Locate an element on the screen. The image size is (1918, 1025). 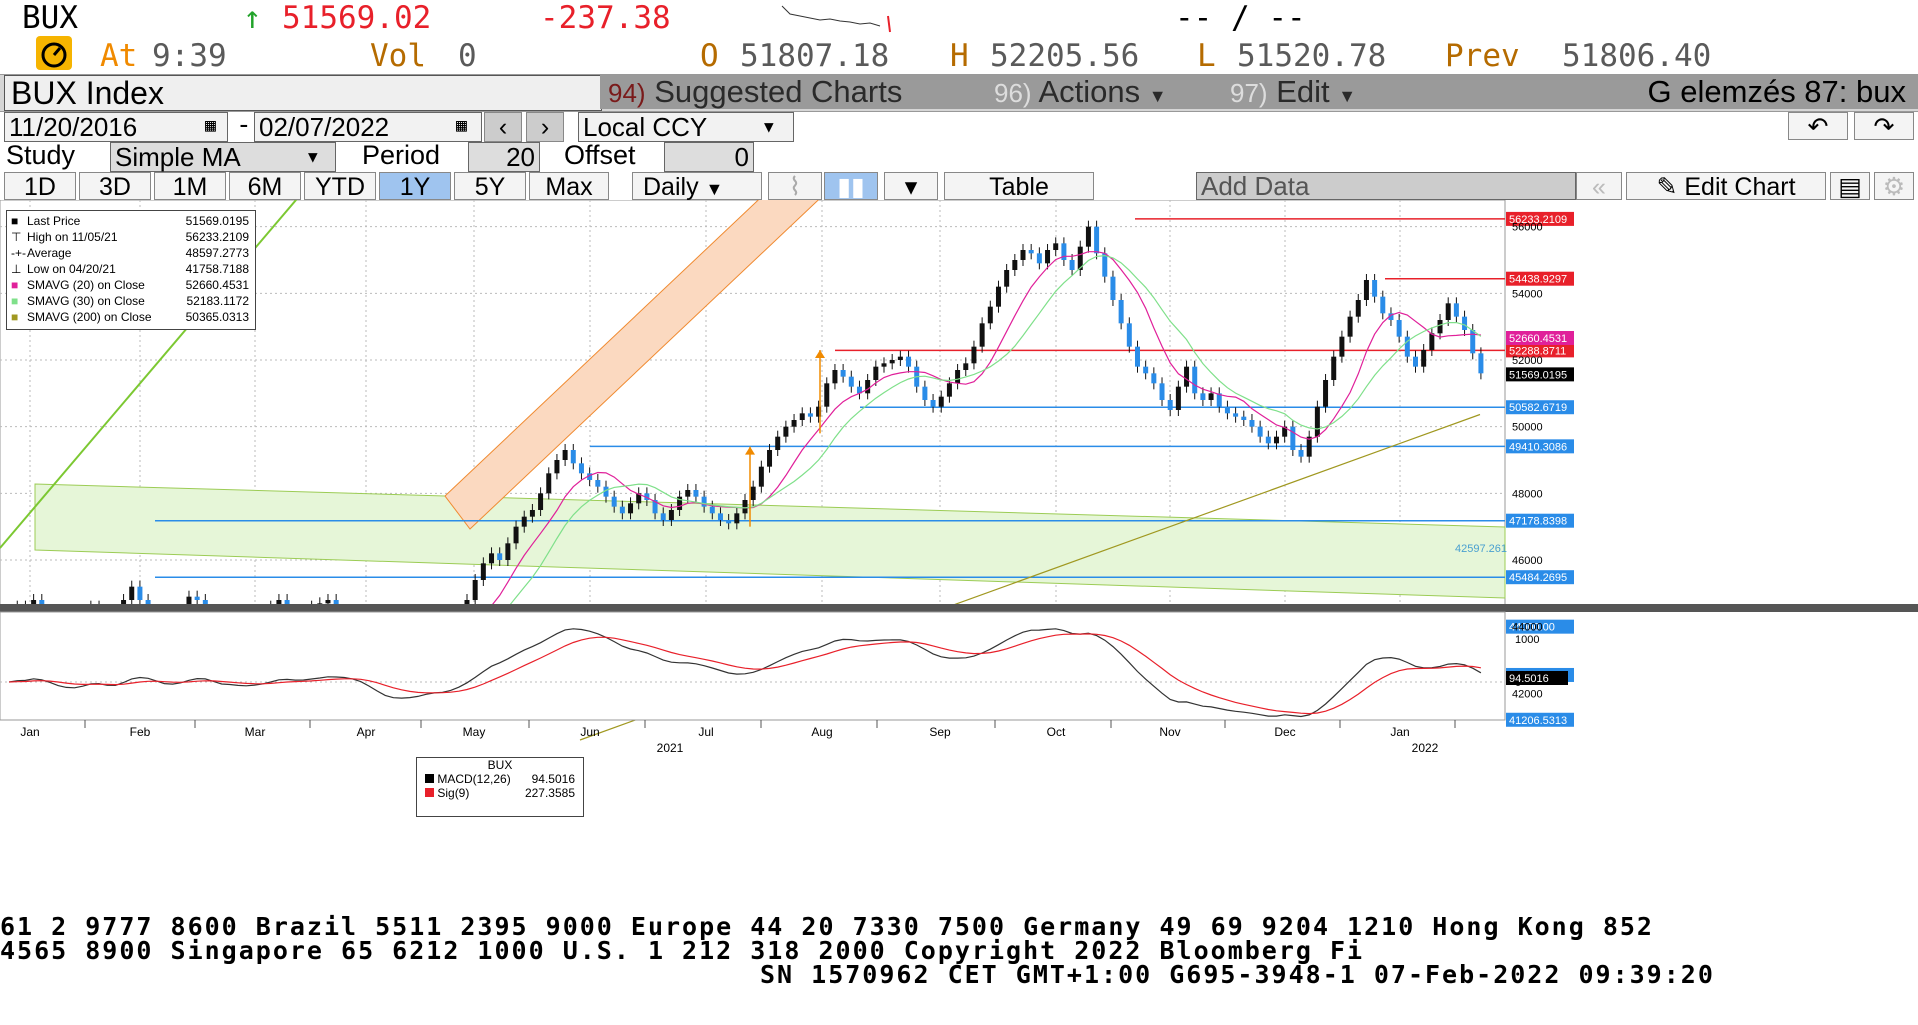
x-tick-label: Feb is located at coordinates (140, 732).